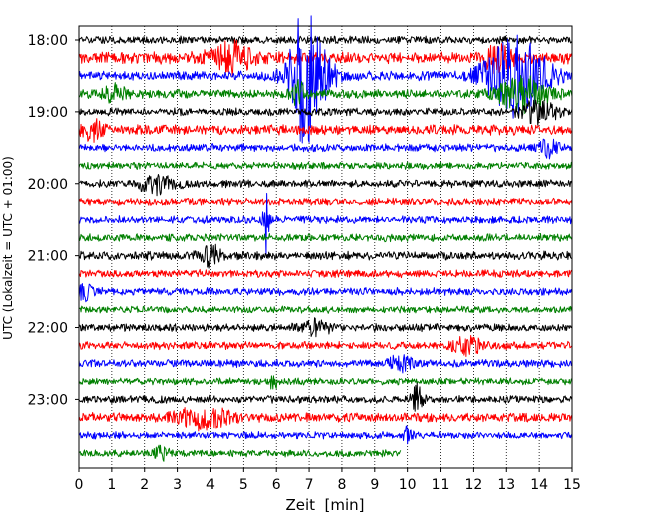 Image resolution: width=650 pixels, height=520 pixels. I want to click on x-tick-label: 12, so click(473, 485).